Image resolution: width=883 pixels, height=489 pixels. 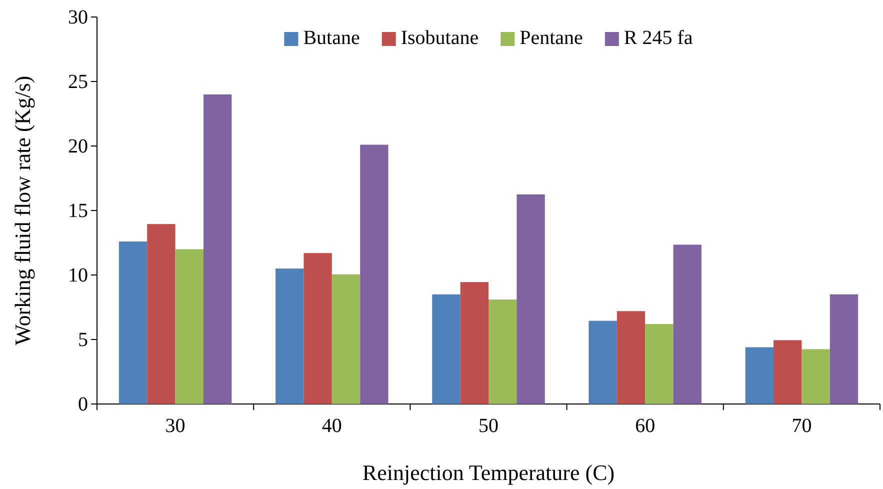 I want to click on y-tick-label: 5, so click(x=83, y=339).